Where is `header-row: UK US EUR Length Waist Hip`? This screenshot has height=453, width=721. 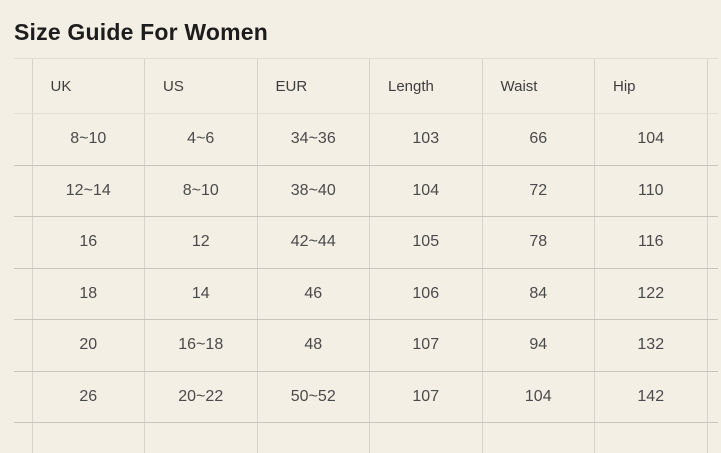
header-row: UK US EUR Length Waist Hip is located at coordinates (366, 86).